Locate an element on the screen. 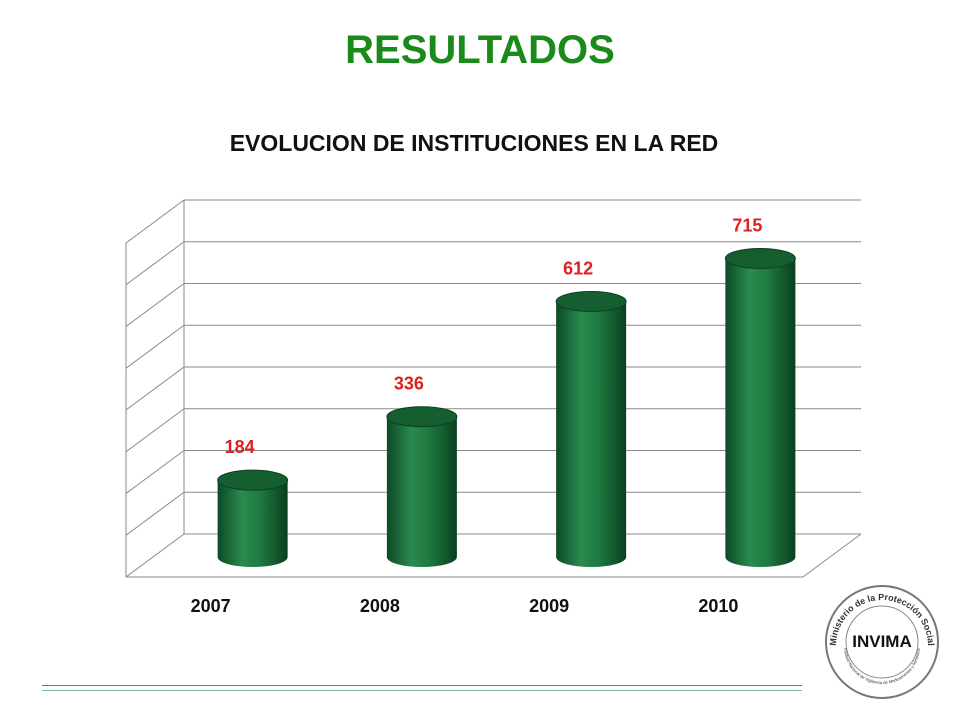 This screenshot has height=720, width=960. chart-title: EVOLUCION DE INSTITUCIONES EN LA RED is located at coordinates (474, 143).